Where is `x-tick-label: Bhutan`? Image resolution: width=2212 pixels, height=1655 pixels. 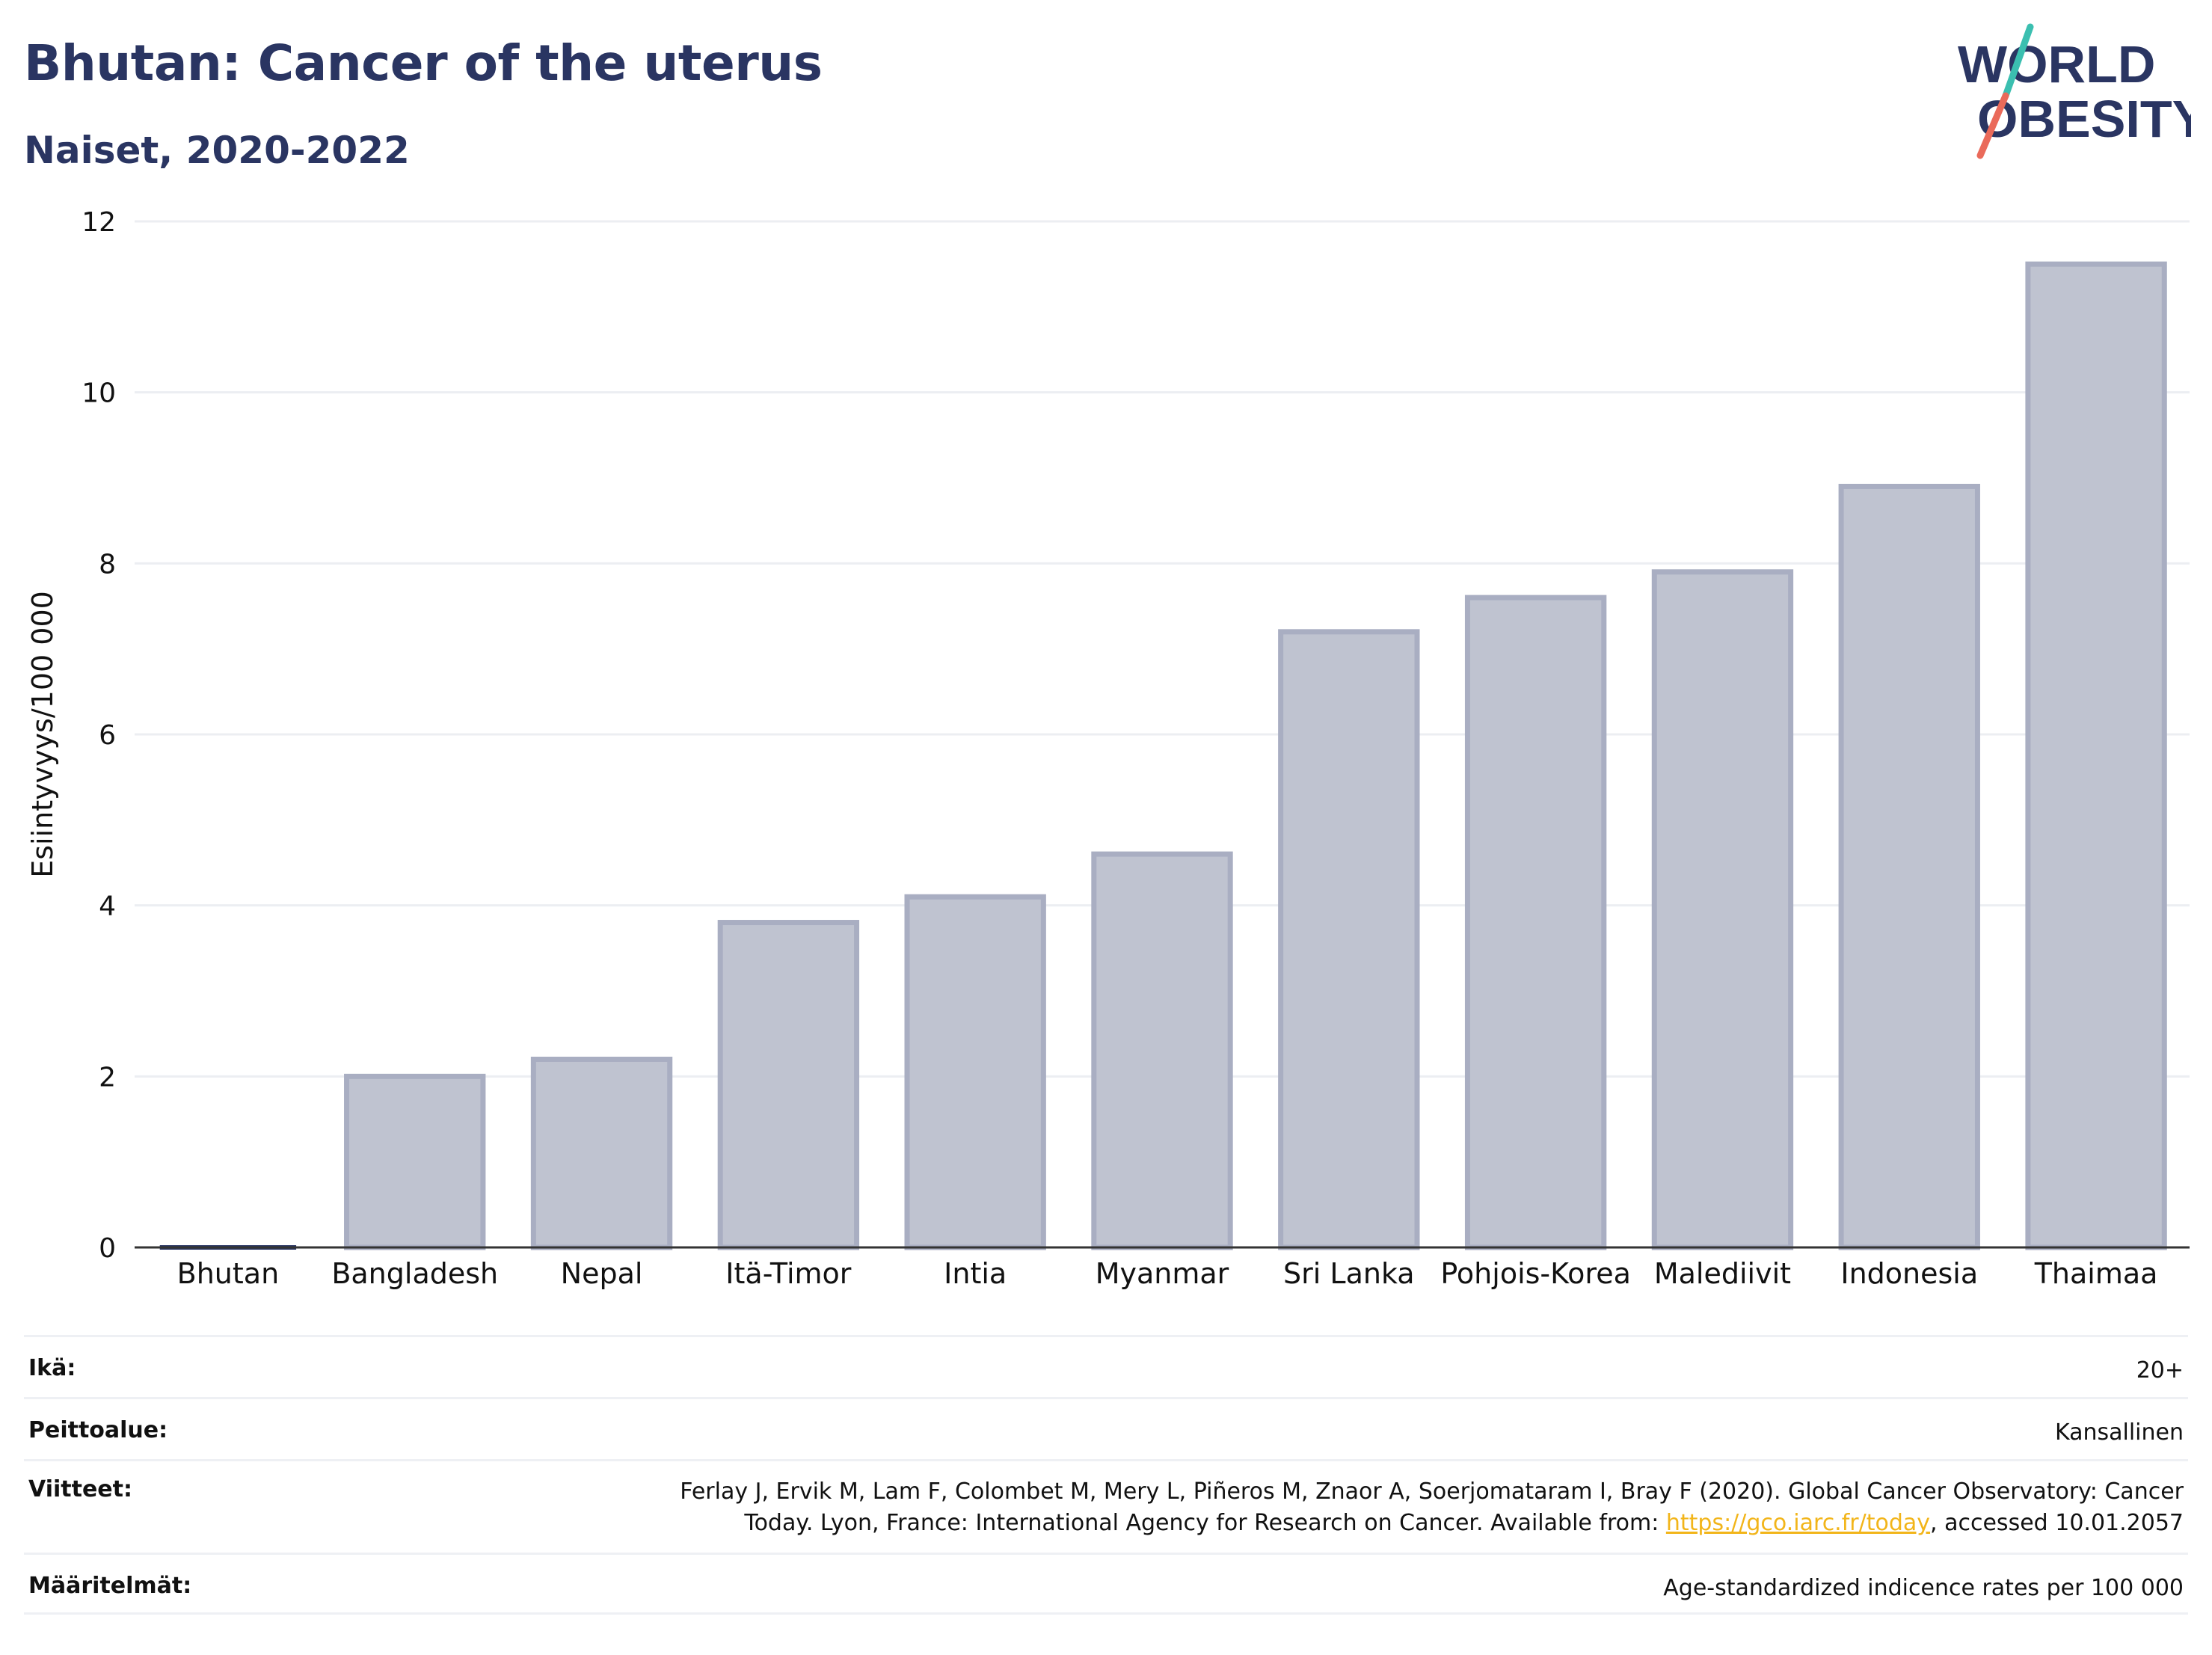
x-tick-label: Bhutan is located at coordinates (228, 1273).